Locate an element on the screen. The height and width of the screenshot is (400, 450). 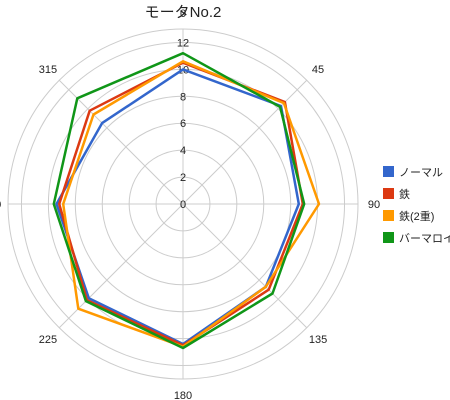
legend-label-2: 鉄(2重) is located at coordinates (416, 216).